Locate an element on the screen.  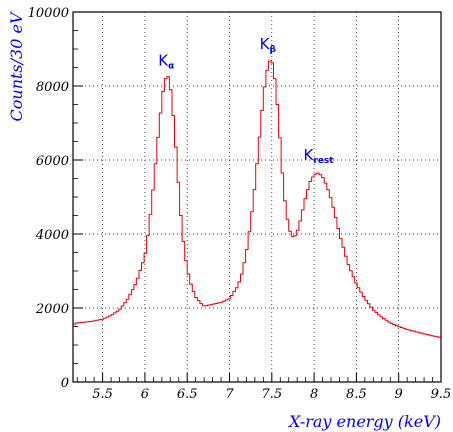
y-tick-label: 0 is located at coordinates (65, 383).